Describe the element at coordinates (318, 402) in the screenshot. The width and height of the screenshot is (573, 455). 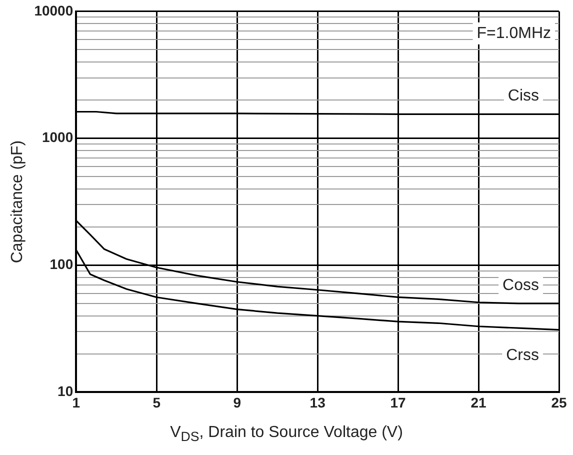
I see `x-tick-label: 13` at that location.